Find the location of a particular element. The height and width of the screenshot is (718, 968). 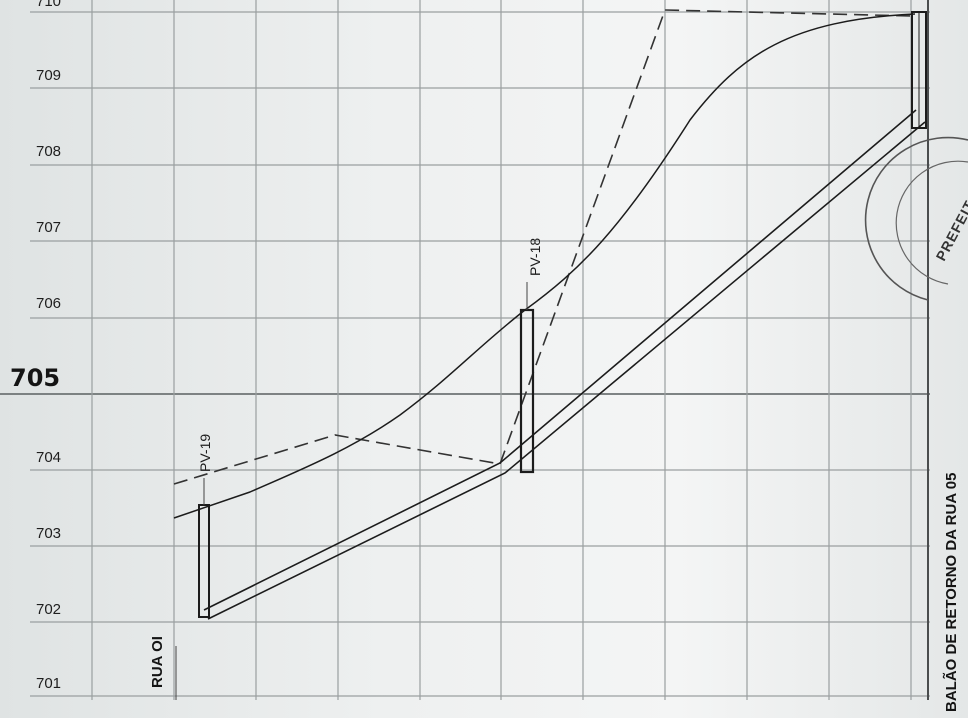

elev-707: 707 is located at coordinates (48, 227).